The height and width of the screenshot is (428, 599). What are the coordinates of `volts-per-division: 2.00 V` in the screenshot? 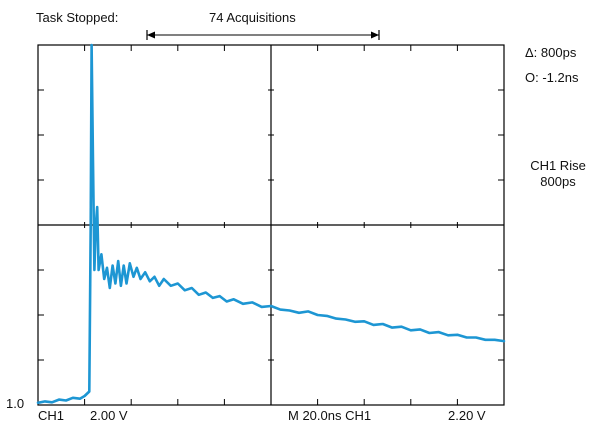 It's located at (109, 415).